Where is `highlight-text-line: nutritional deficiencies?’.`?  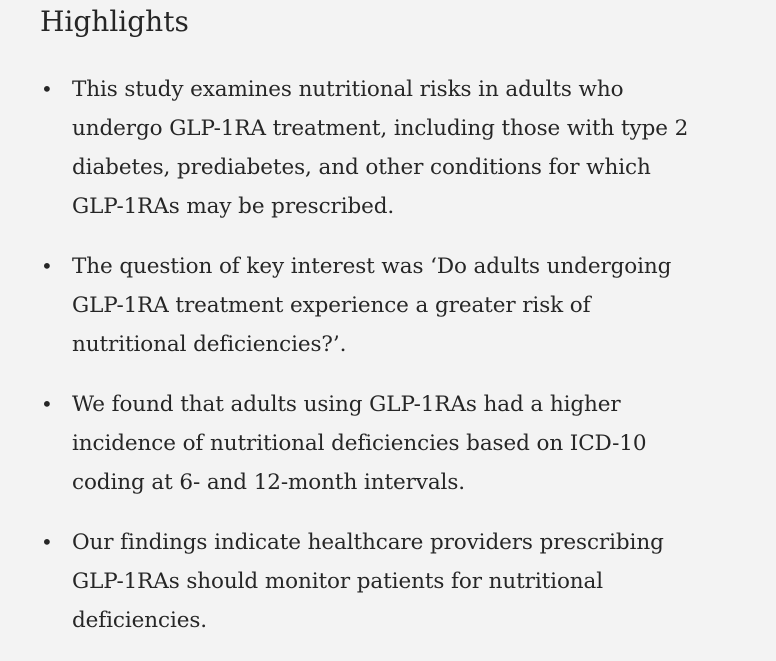
highlight-text-line: nutritional deficiencies?’. is located at coordinates (209, 344).